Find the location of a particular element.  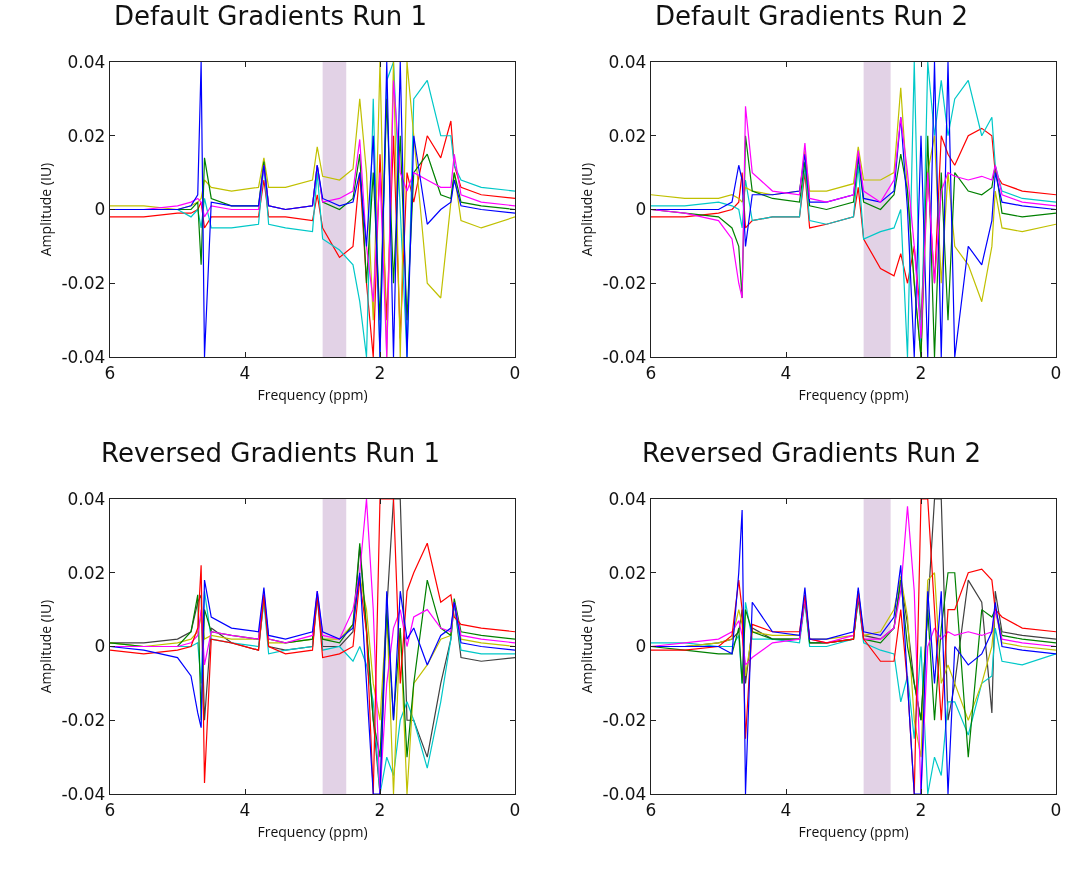

chart-title: Reversed Gradients Run 1 is located at coordinates (270, 452).